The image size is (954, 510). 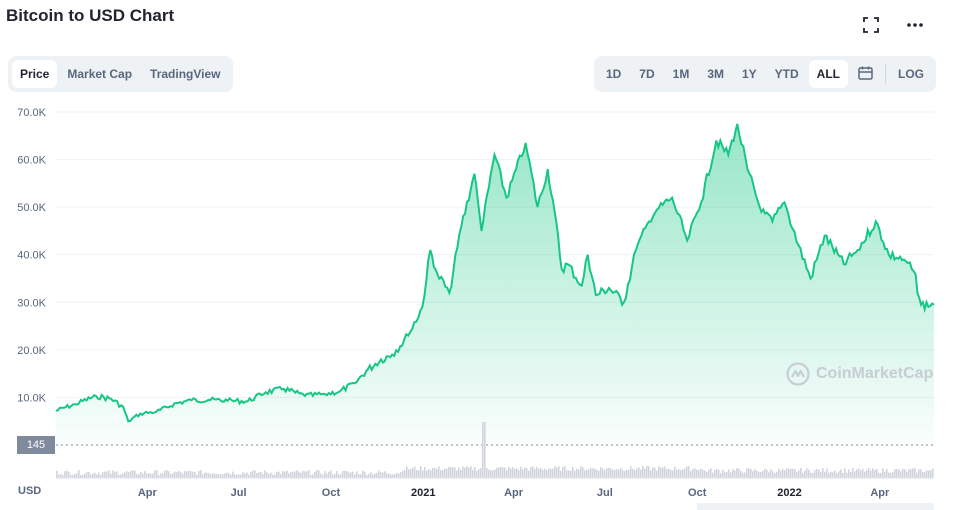 I want to click on range-7d: 7D, so click(x=647, y=74).